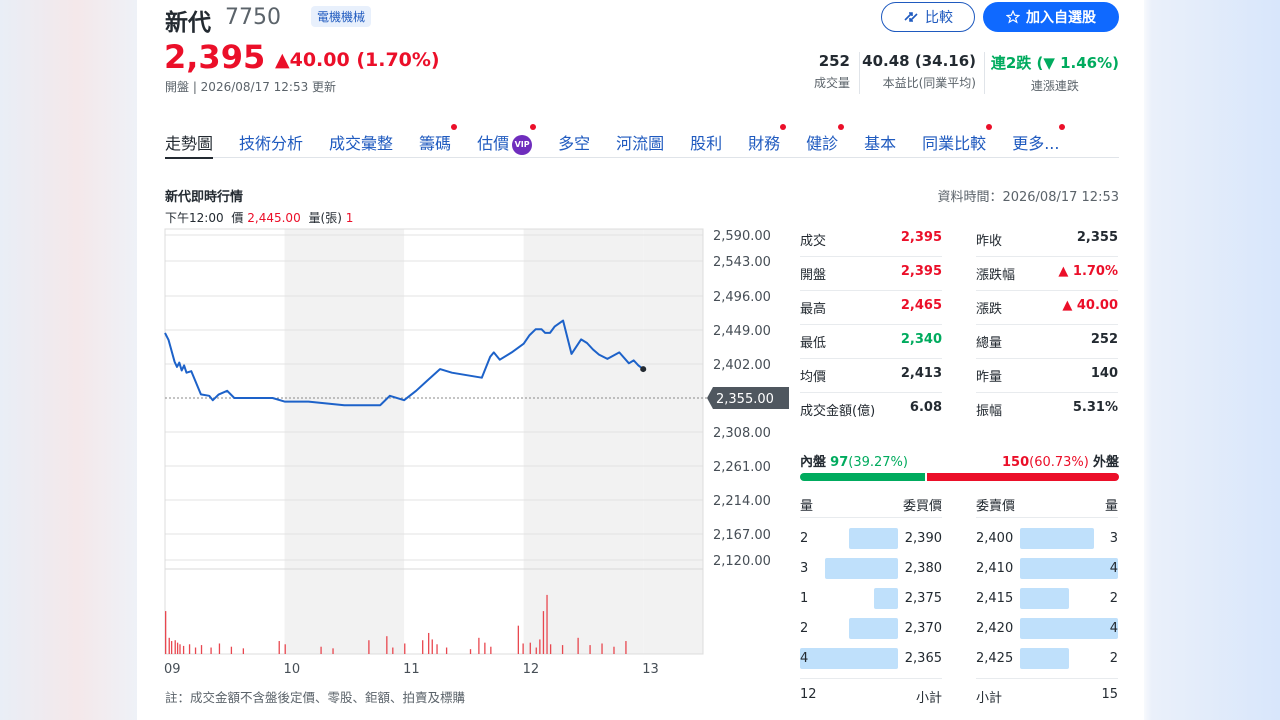  Describe the element at coordinates (825, 140) in the screenshot. I see `tab-9: 健診` at that location.